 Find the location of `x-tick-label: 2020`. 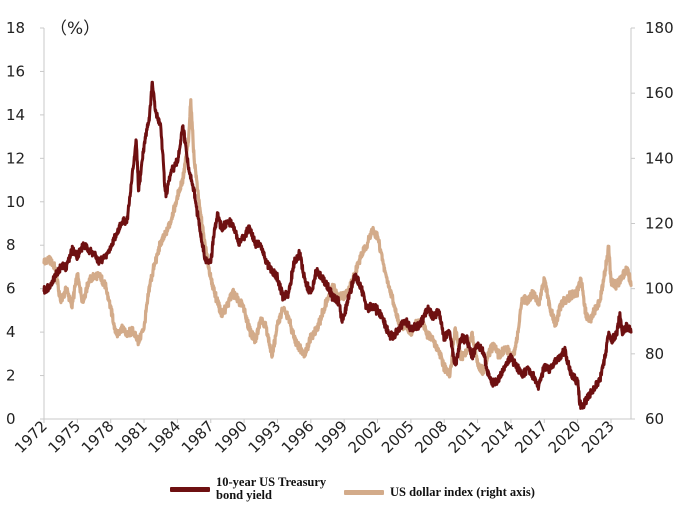

x-tick-label: 2020 is located at coordinates (565, 437).